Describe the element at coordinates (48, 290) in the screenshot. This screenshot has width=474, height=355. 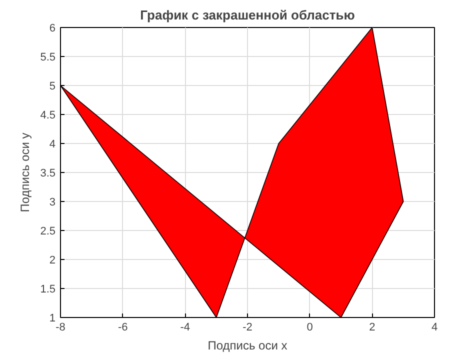
I see `y-tick-label: 1.5` at that location.